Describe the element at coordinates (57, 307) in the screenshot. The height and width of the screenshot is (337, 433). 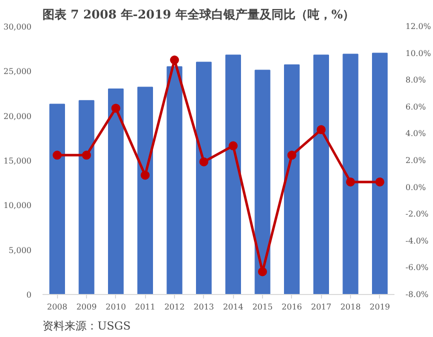
I see `x-tick-label: 2008` at that location.